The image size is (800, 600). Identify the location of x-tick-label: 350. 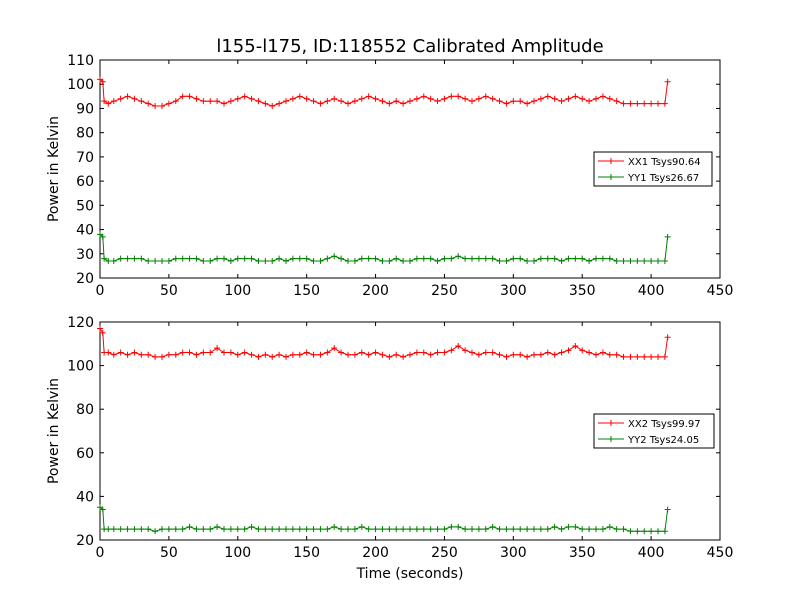
(582, 553).